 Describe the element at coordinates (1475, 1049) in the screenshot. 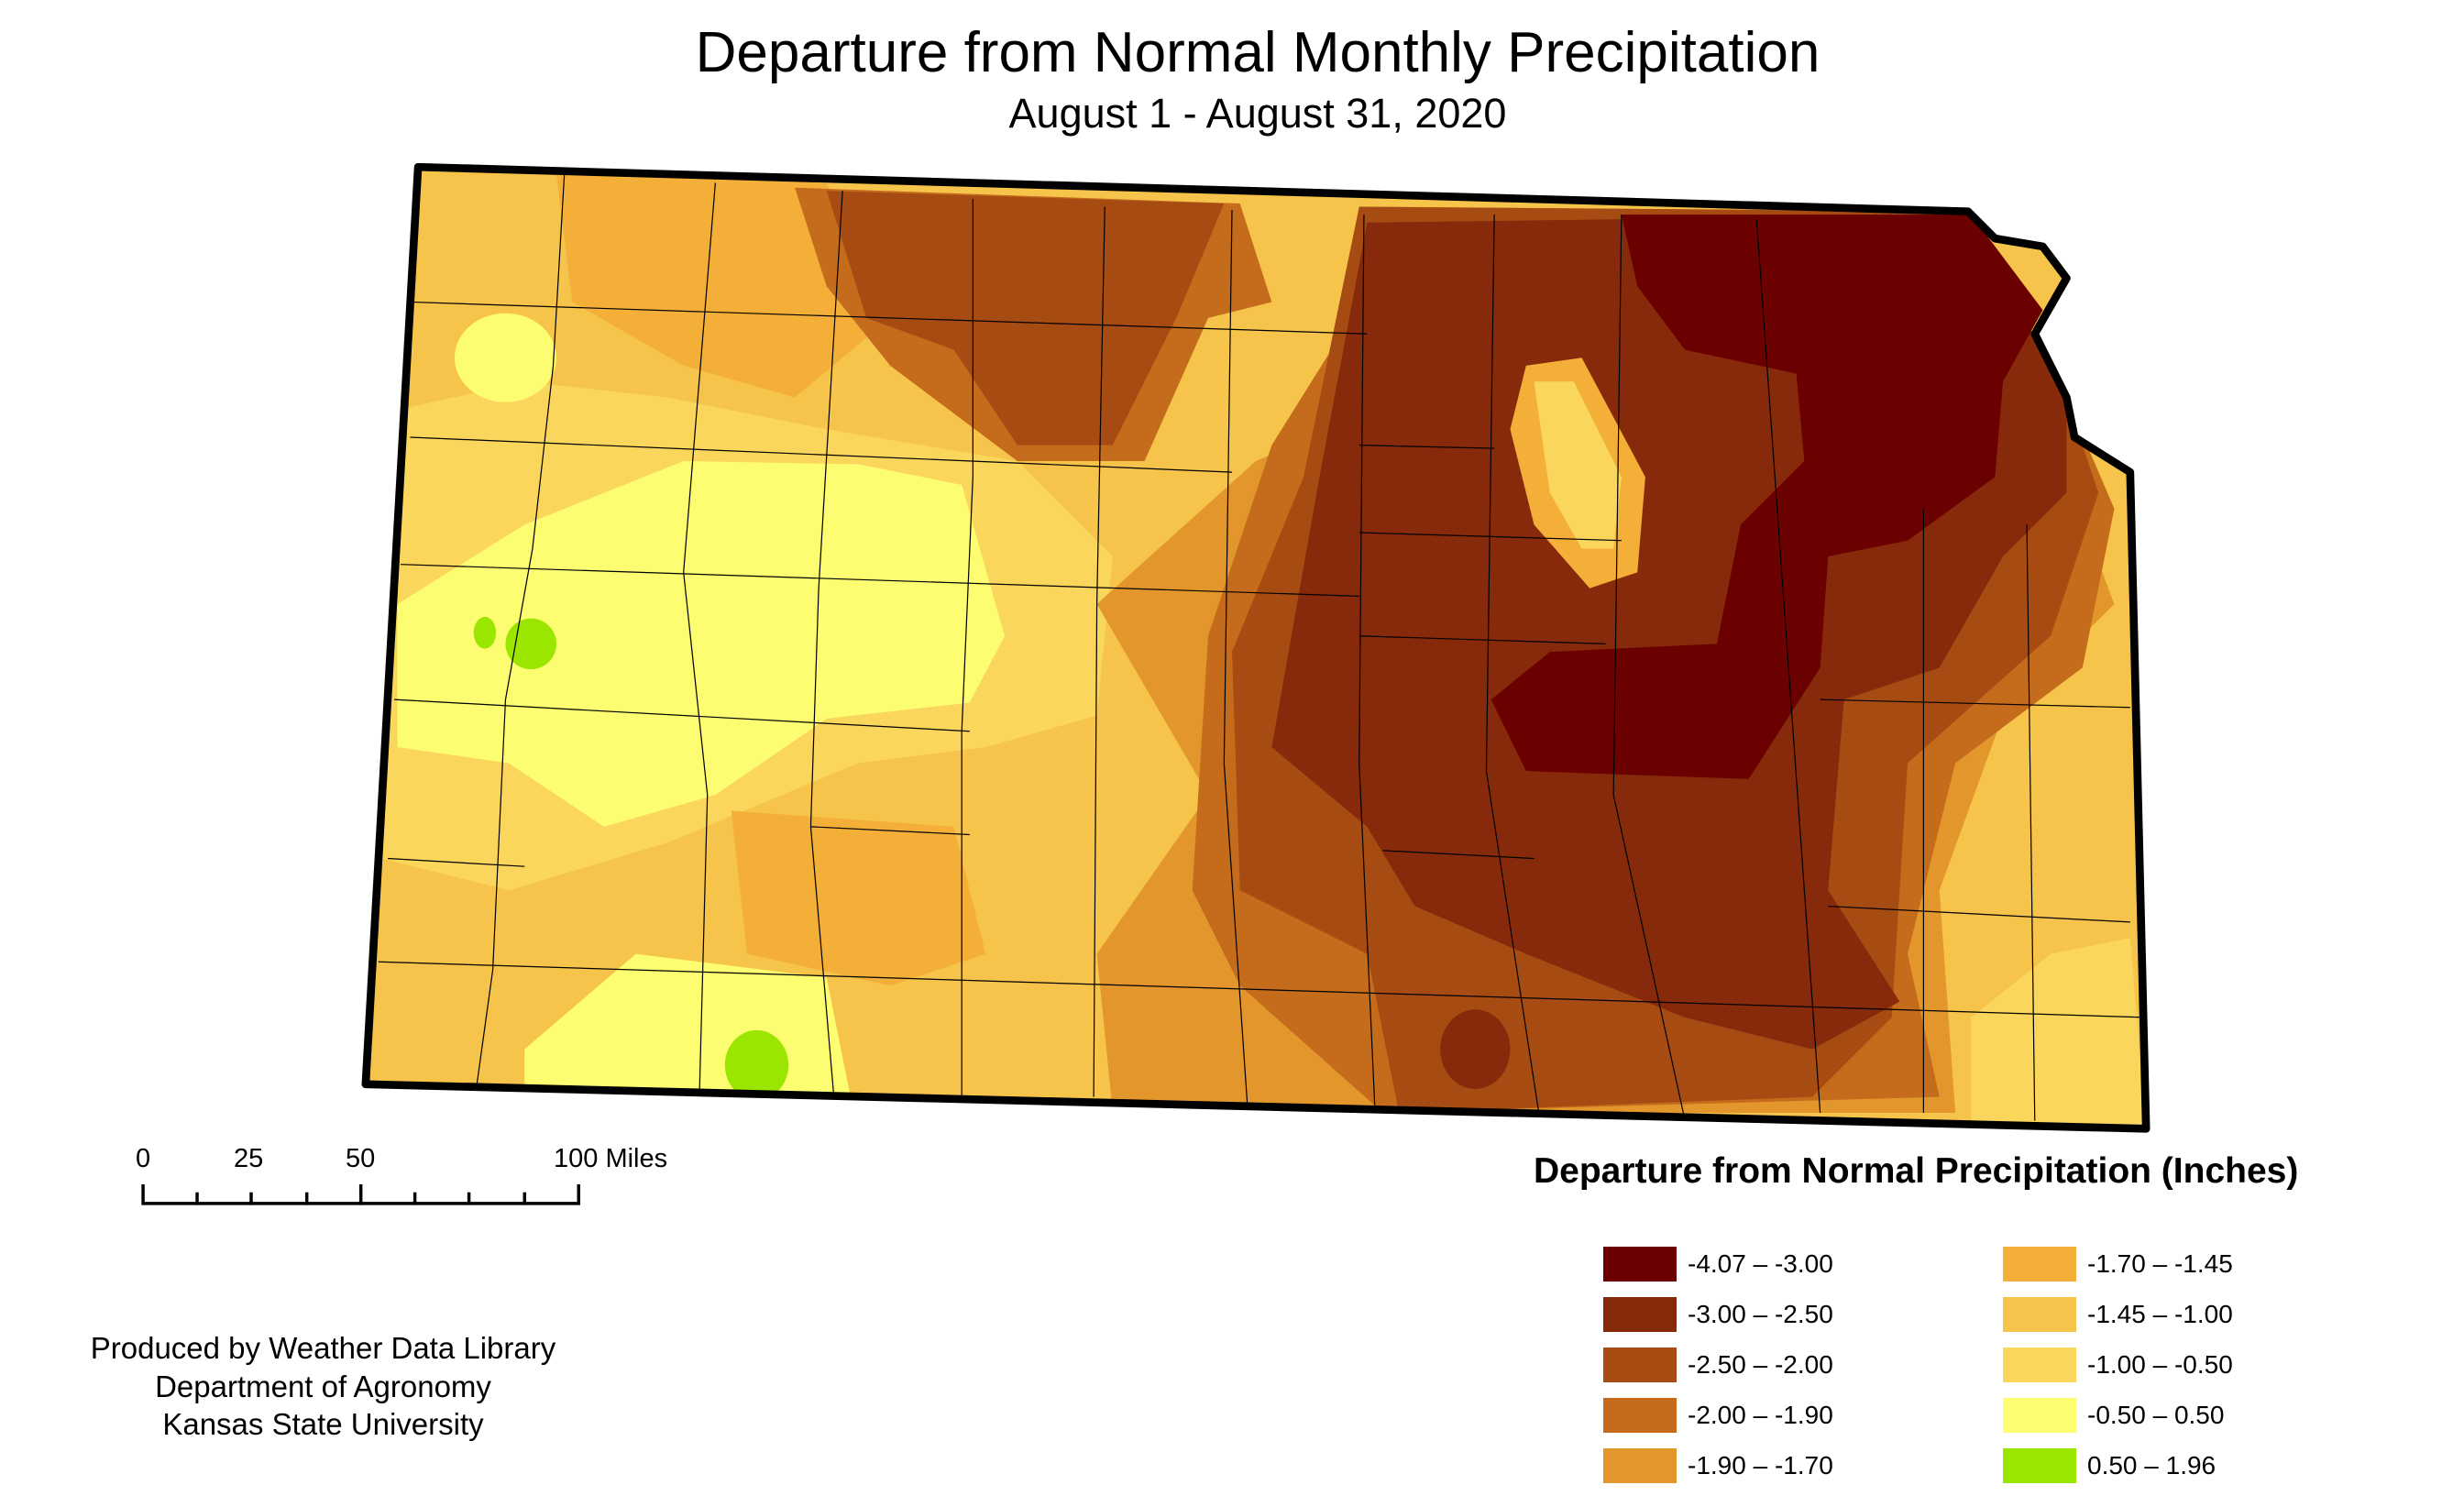

I see `region-brown-south-spot` at that location.